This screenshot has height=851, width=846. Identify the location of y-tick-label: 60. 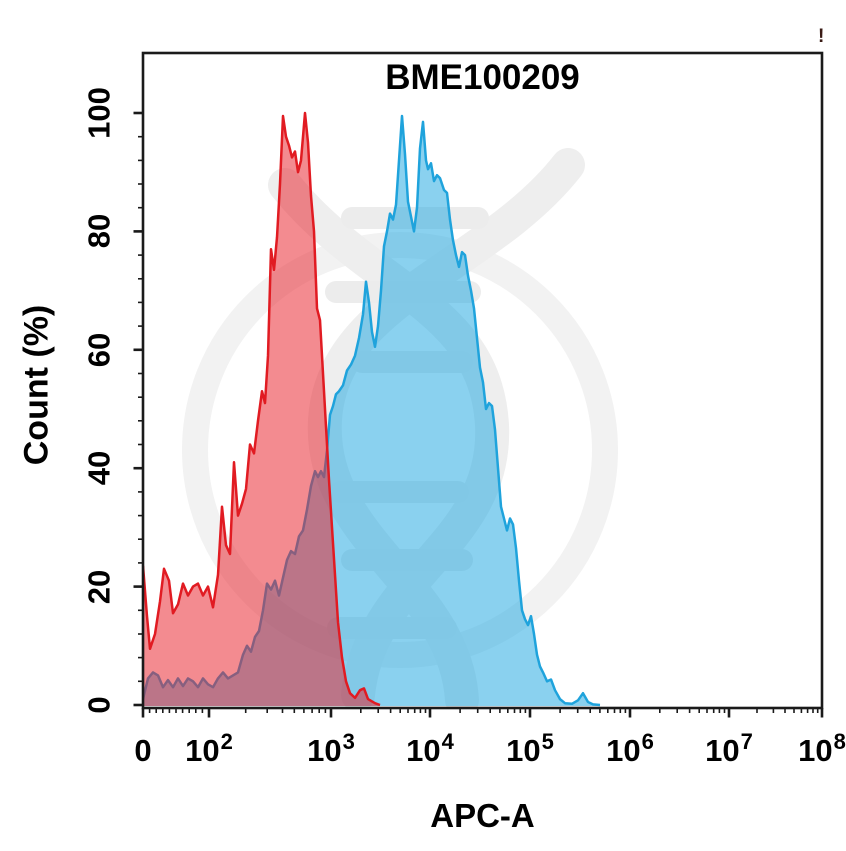
(99, 350).